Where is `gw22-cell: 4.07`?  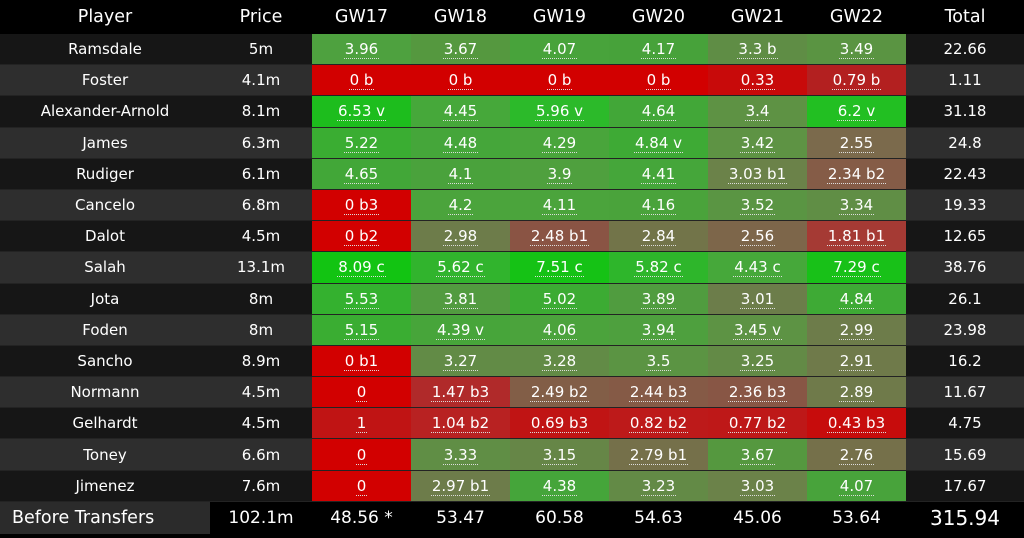
gw22-cell: 4.07 is located at coordinates (856, 486).